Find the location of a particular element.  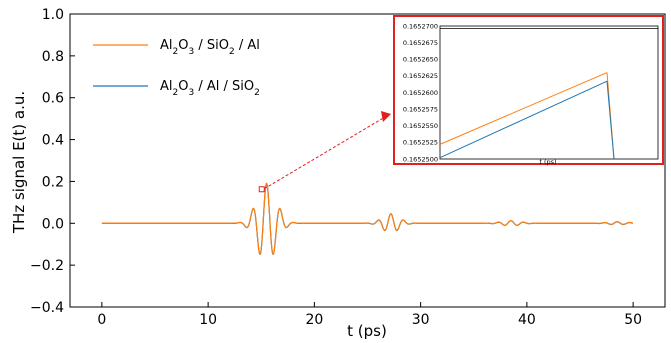

y-tick-label: 0.6 is located at coordinates (53, 99).